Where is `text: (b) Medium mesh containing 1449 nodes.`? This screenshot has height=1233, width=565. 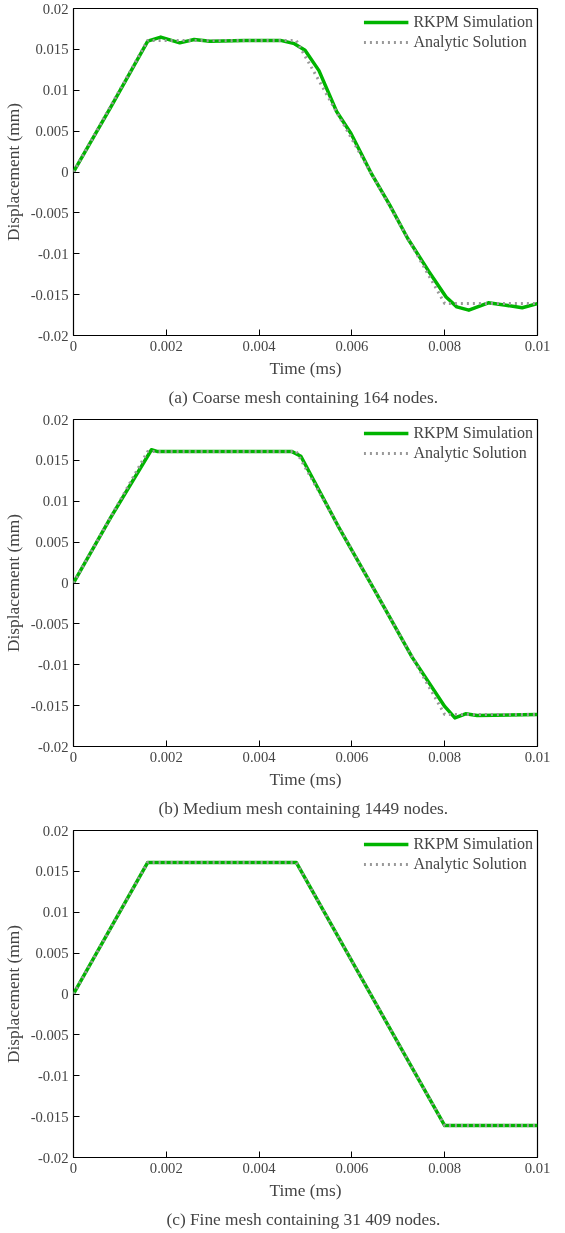 text: (b) Medium mesh containing 1449 nodes. is located at coordinates (303, 808).